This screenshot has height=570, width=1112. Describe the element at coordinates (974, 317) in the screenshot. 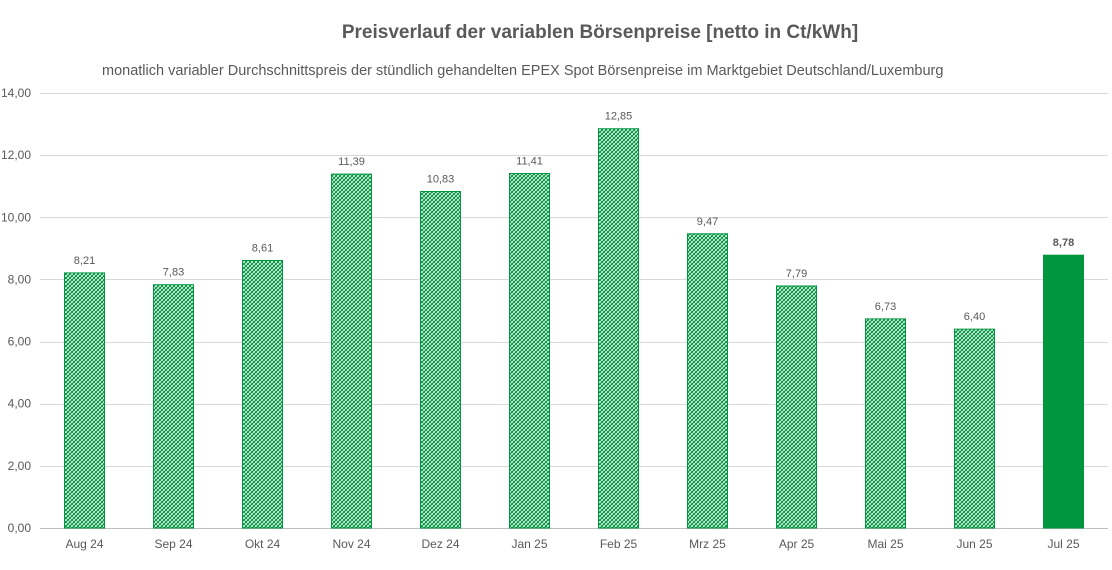

I see `data-label: 6,40` at that location.